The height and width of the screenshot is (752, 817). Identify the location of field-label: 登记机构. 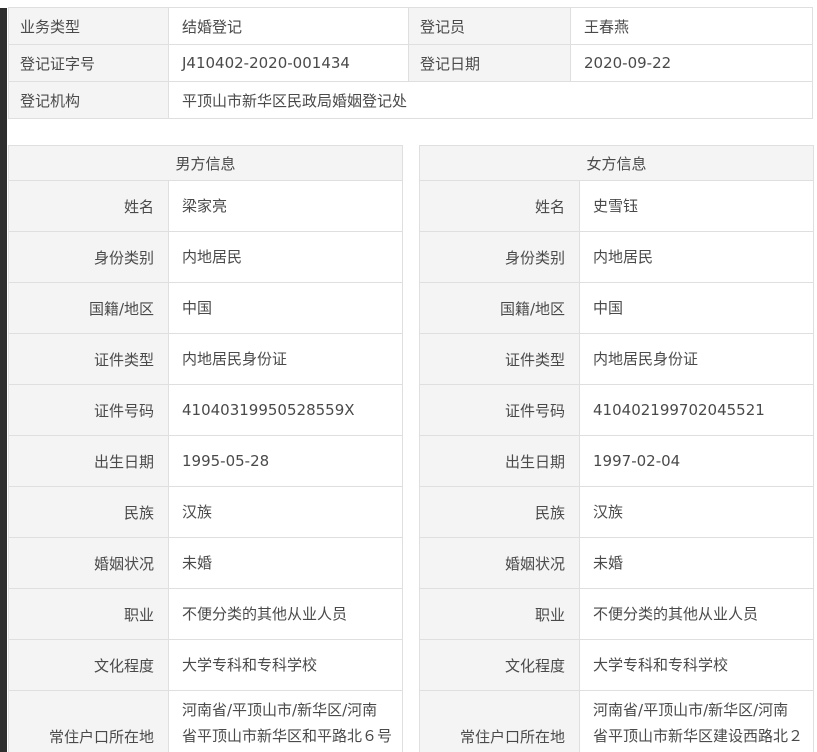
(88, 100).